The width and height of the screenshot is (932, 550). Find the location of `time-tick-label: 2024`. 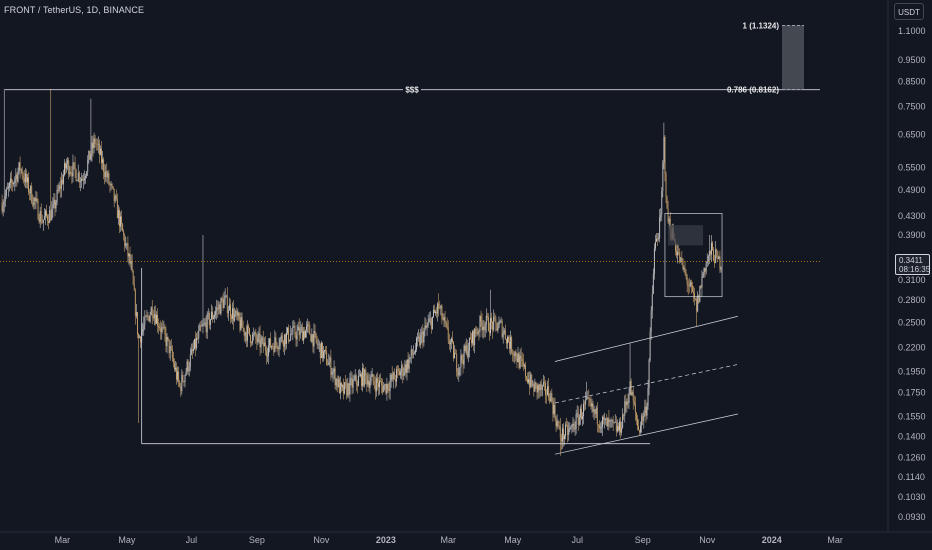

time-tick-label: 2024 is located at coordinates (772, 540).